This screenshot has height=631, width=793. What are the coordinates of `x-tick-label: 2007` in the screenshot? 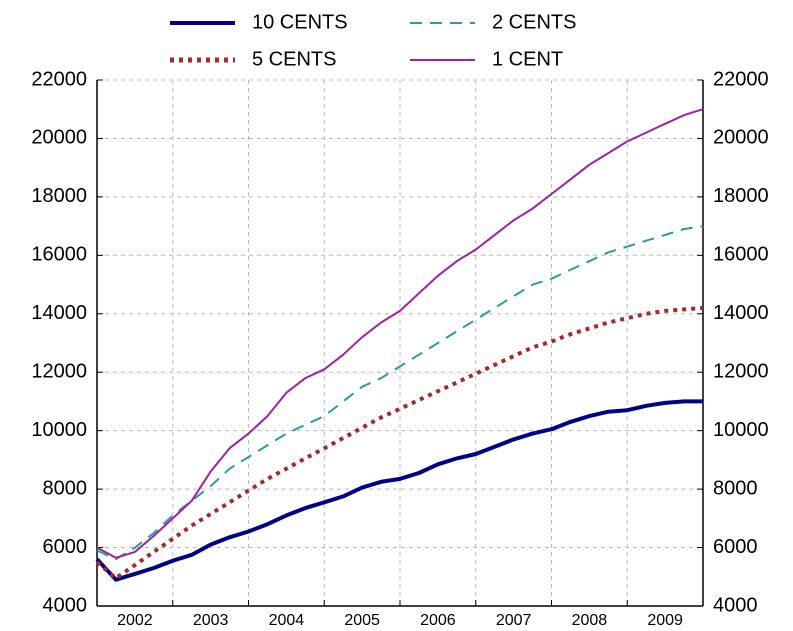 It's located at (514, 620).